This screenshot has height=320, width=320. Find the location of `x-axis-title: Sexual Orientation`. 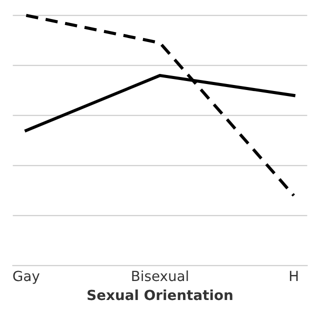

x-axis-title: Sexual Orientation is located at coordinates (160, 294).